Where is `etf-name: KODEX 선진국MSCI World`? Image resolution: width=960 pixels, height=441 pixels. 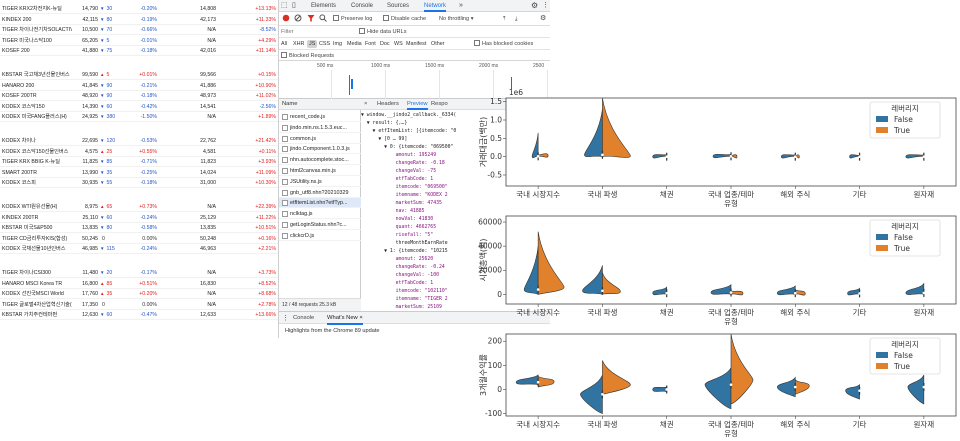 etf-name: KODEX 선진국MSCI World is located at coordinates (33, 294).